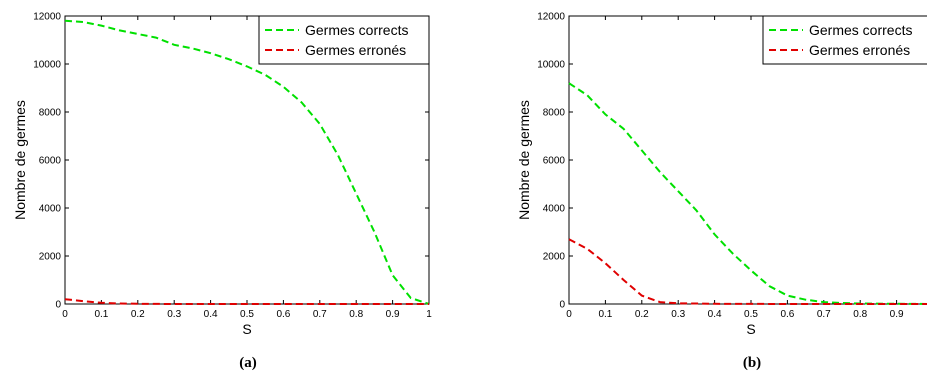  What do you see at coordinates (248, 363) in the screenshot?
I see `caption-a: (a)` at bounding box center [248, 363].